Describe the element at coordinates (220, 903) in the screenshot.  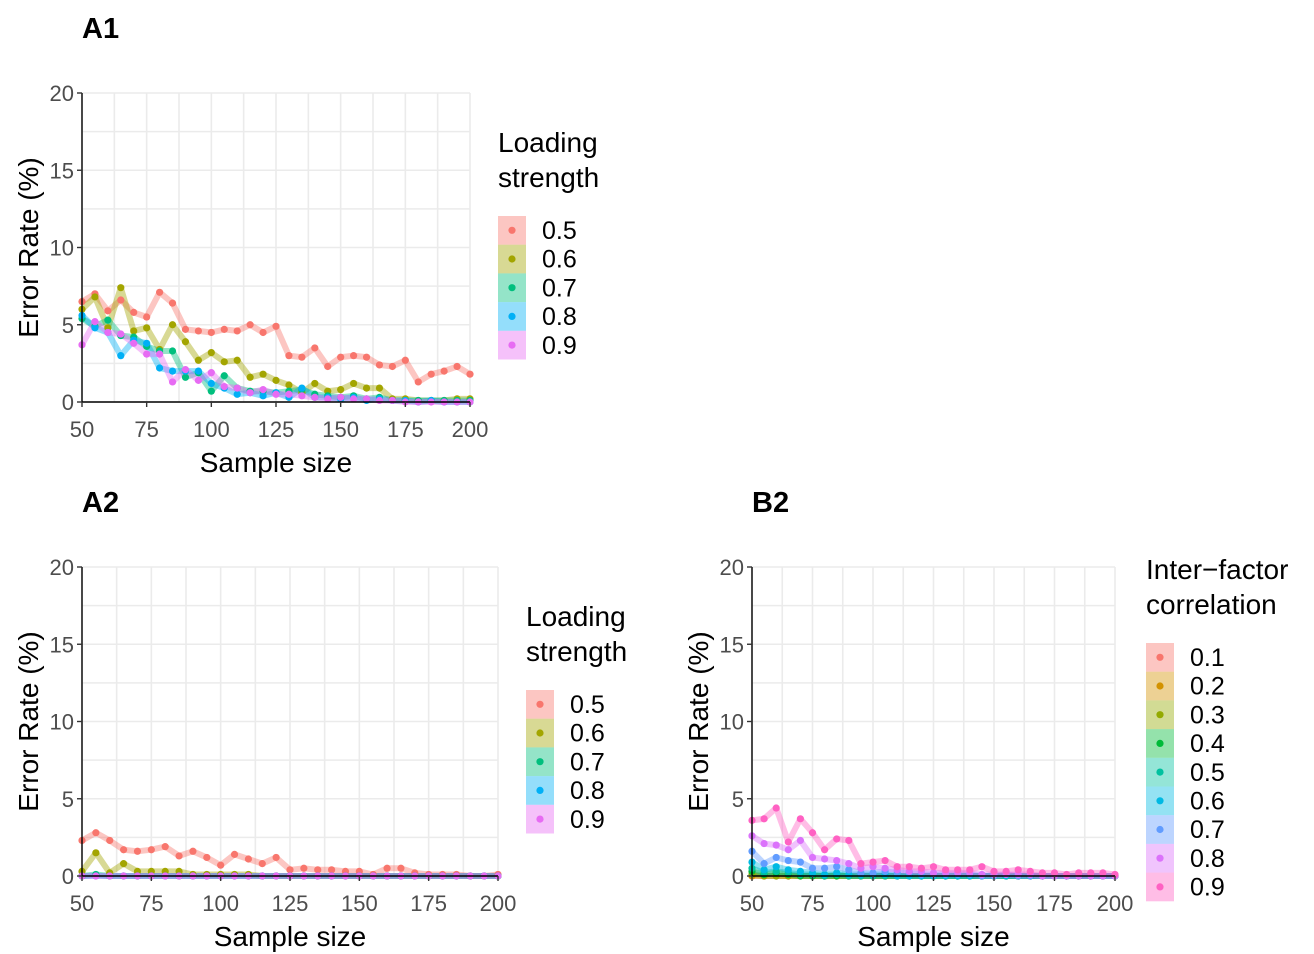
I see `x-tick-label: 100` at that location.